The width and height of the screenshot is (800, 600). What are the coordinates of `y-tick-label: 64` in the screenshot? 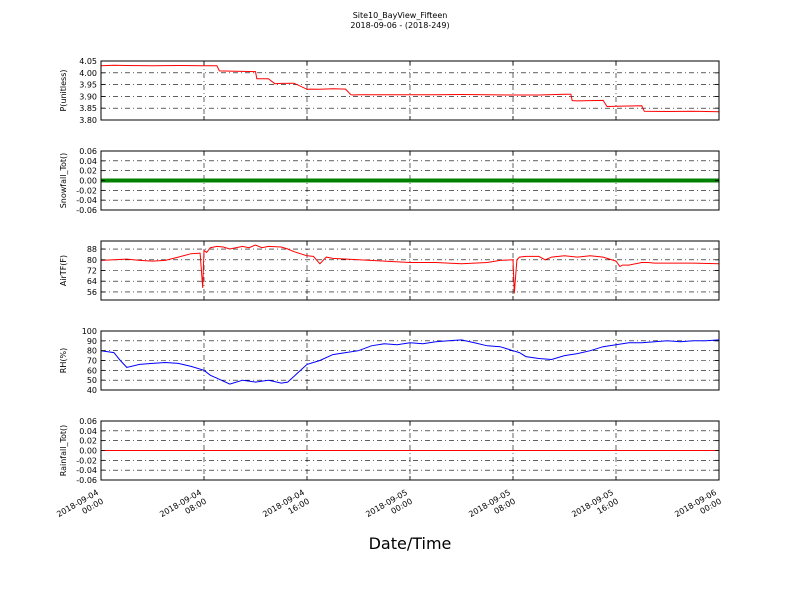 It's located at (92, 281).